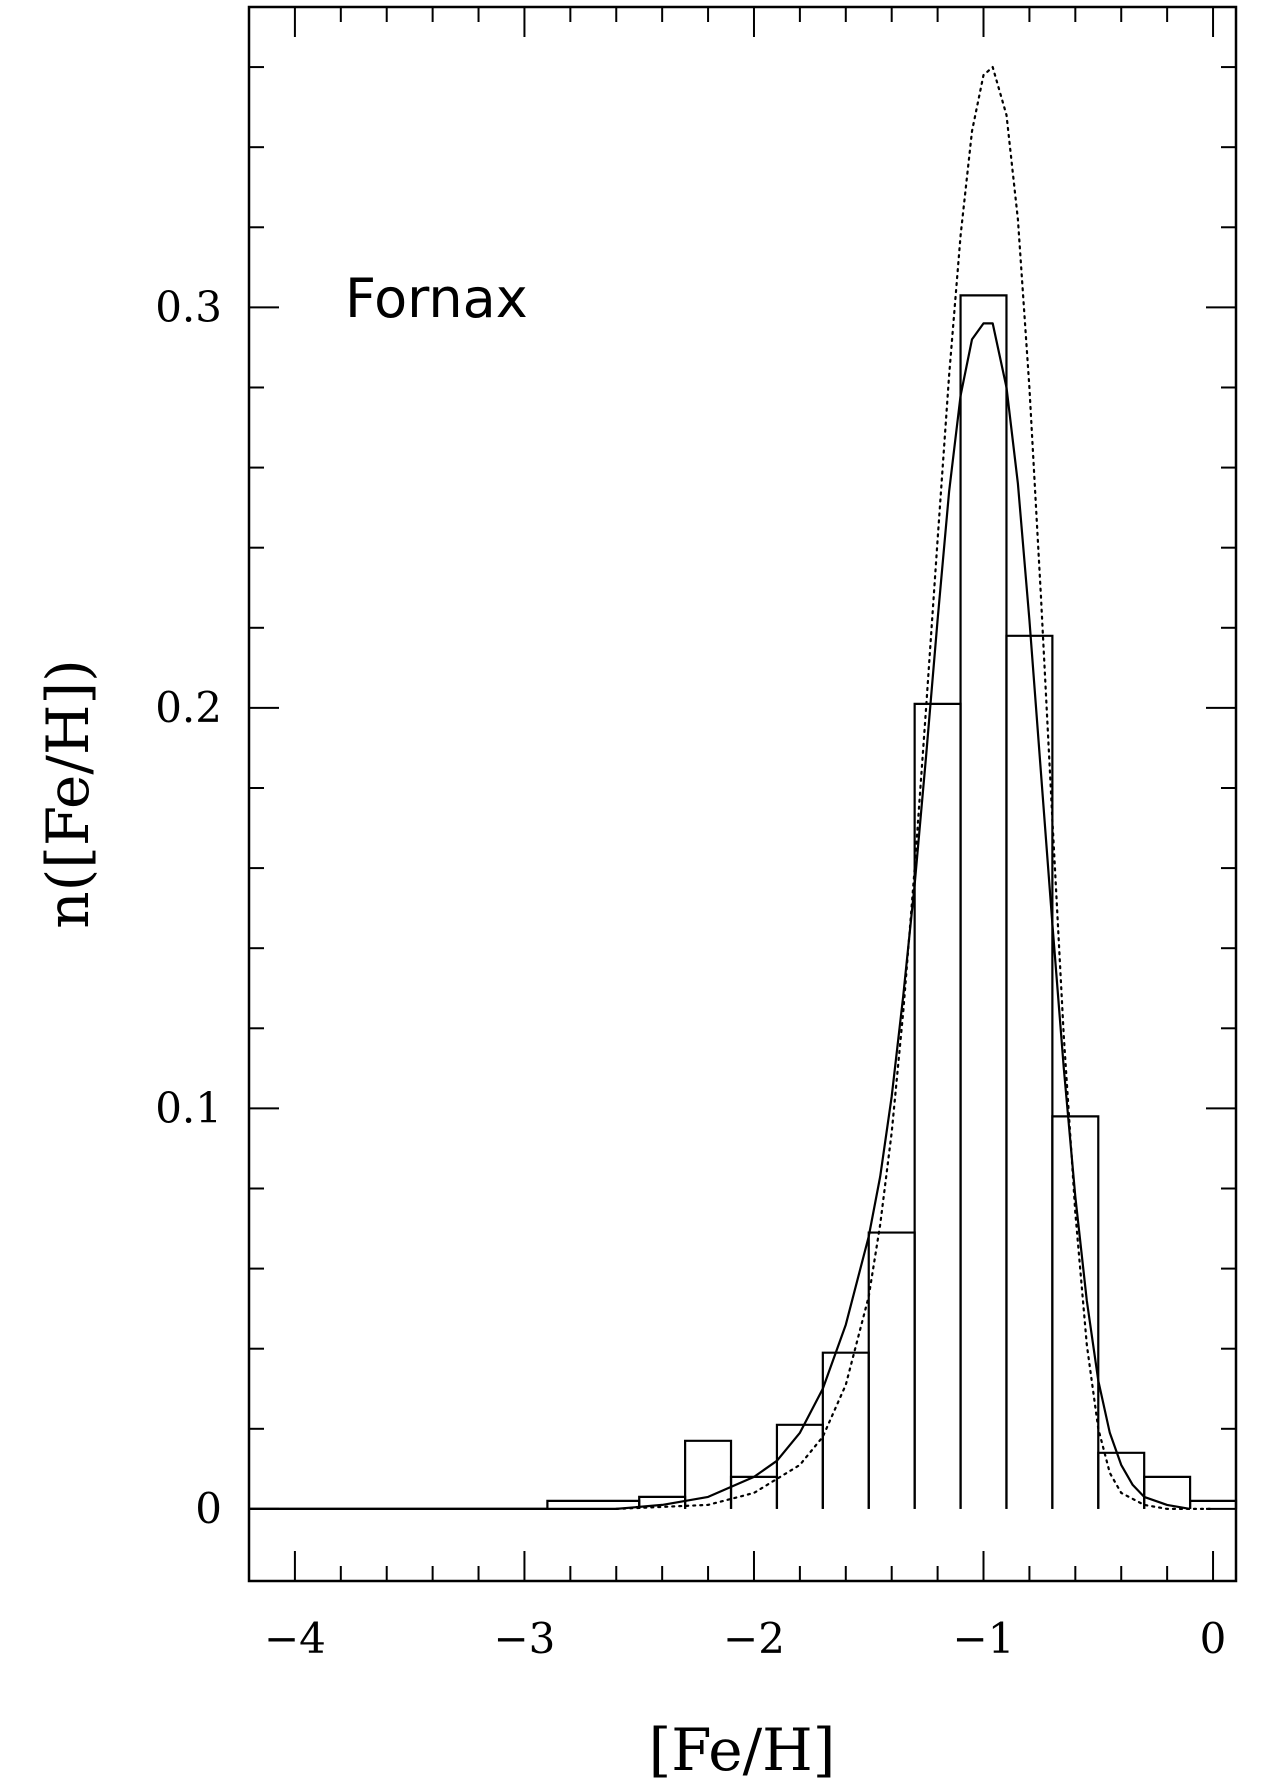 The height and width of the screenshot is (1783, 1263). I want to click on fornax-label: Fornax, so click(436, 298).